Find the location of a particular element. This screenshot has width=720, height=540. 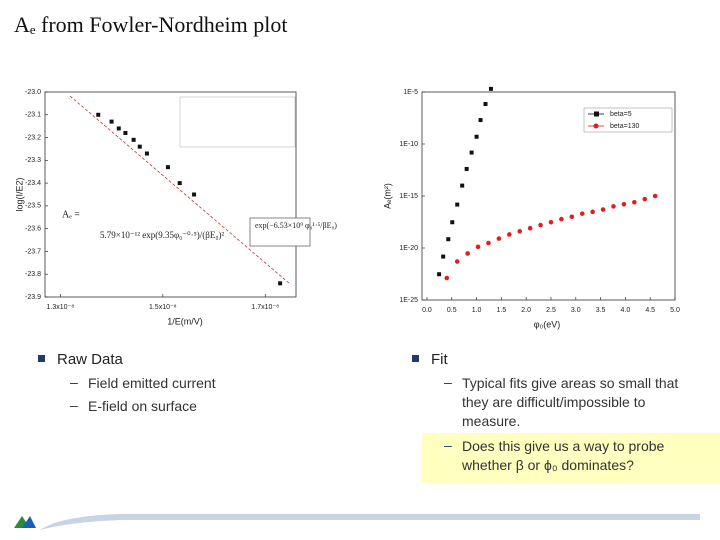

x-tick-label: 0.0 is located at coordinates (427, 310).